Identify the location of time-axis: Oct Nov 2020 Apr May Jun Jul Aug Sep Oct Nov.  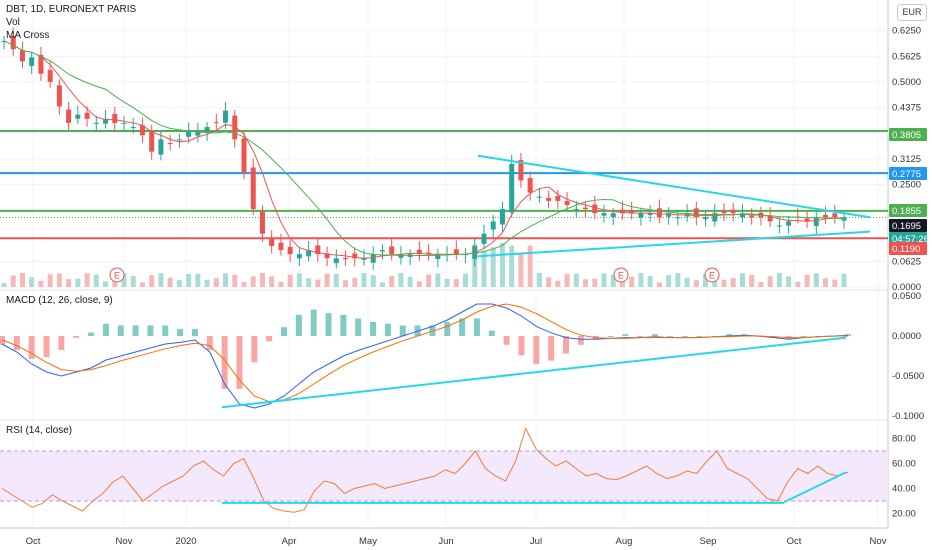
(456, 541).